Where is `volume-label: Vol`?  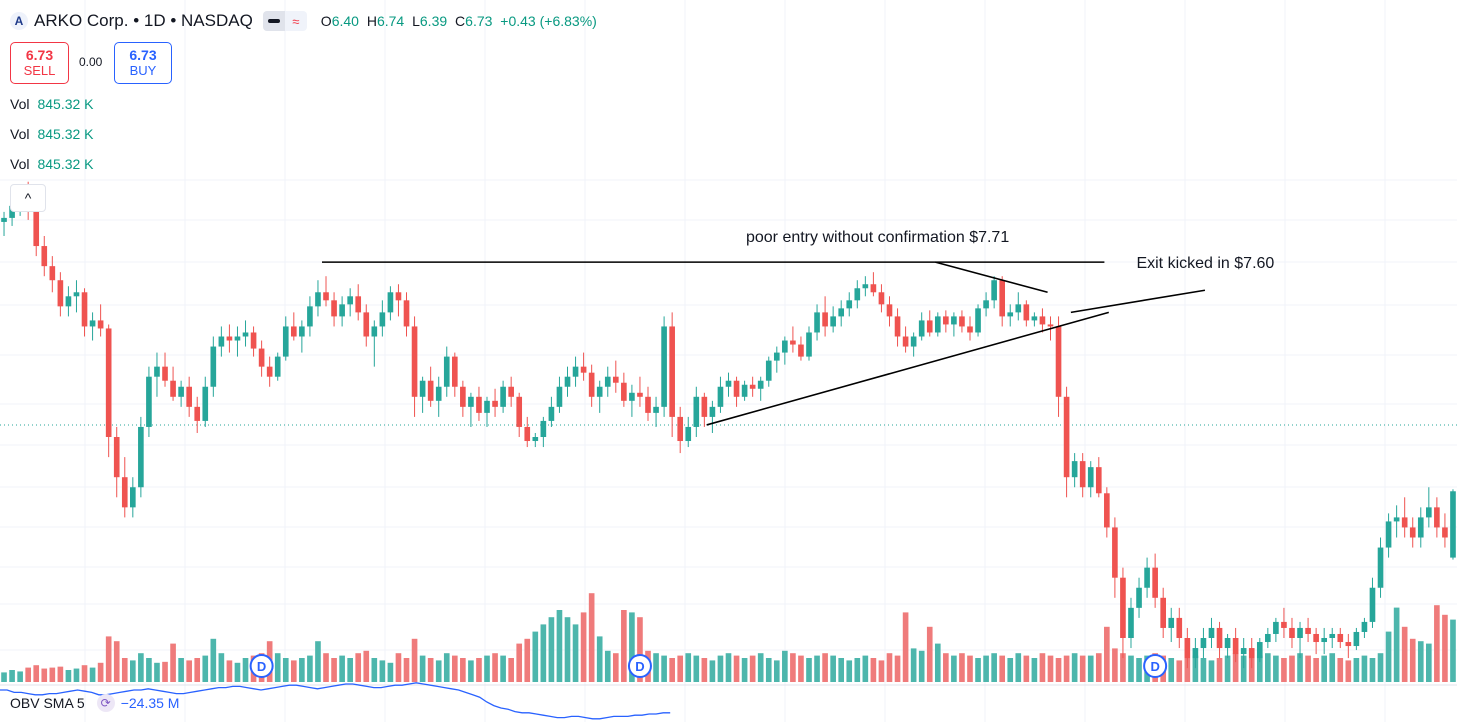 volume-label: Vol is located at coordinates (20, 134).